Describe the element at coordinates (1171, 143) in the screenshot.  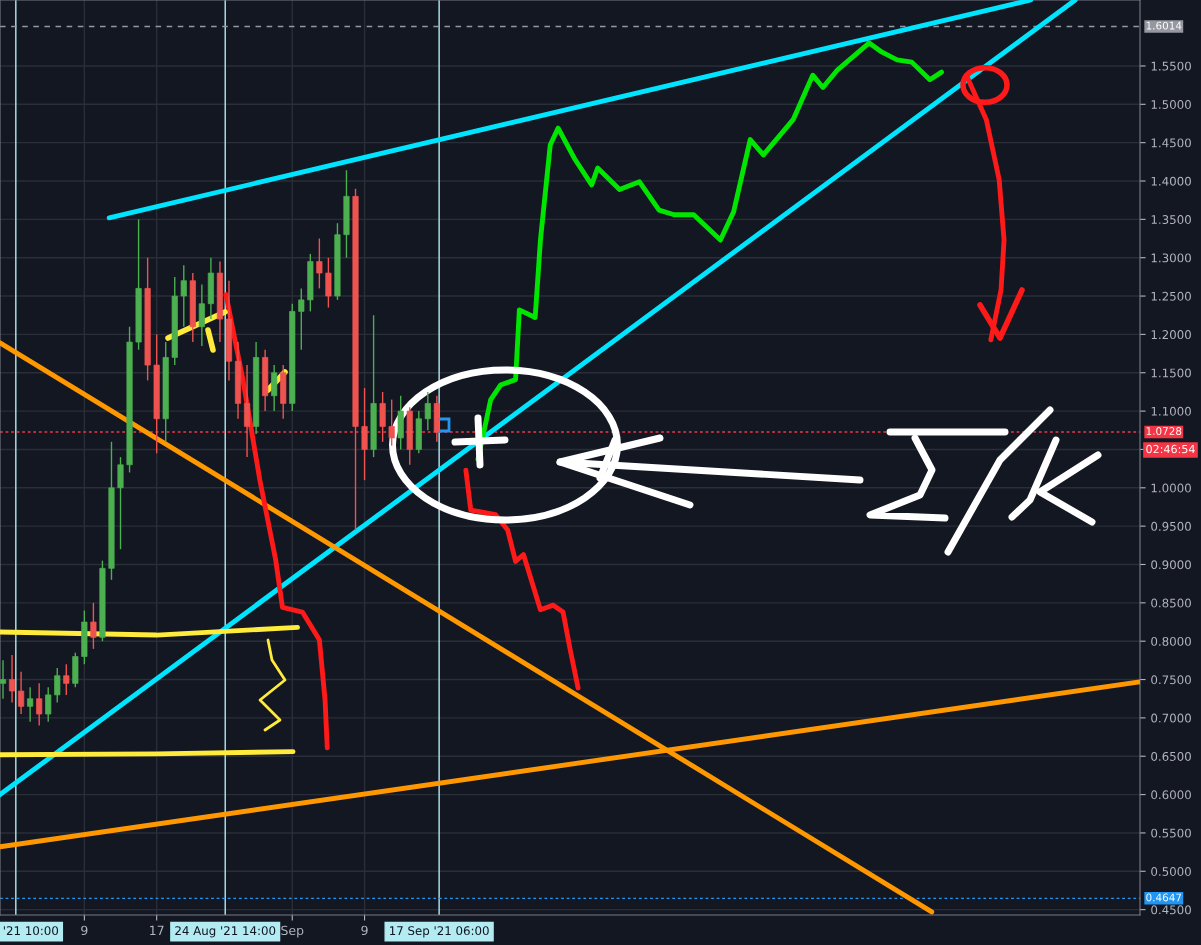
I see `y-tick-label: 1.4500` at that location.